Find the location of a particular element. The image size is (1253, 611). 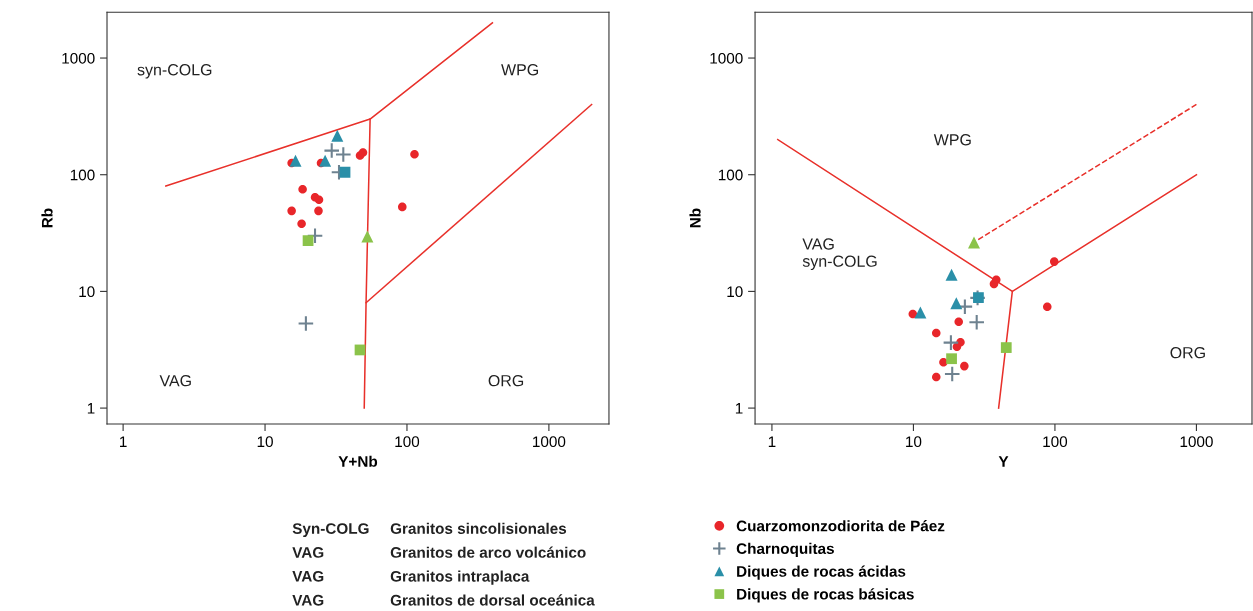

annotation: VAG syn-COLG is located at coordinates (839, 254).